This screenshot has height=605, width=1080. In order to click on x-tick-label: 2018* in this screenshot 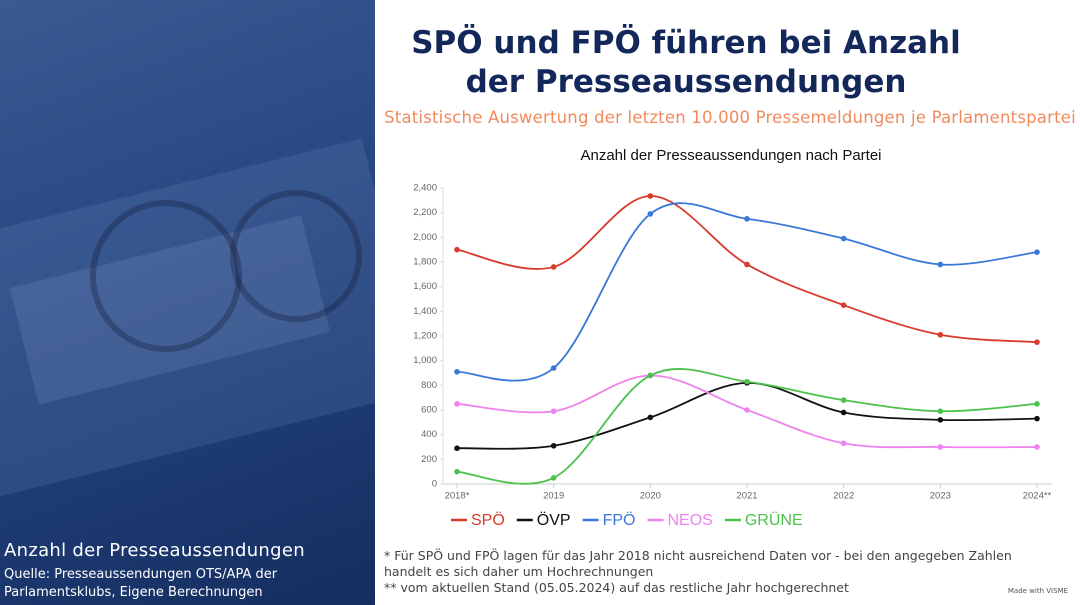, I will do `click(457, 496)`.